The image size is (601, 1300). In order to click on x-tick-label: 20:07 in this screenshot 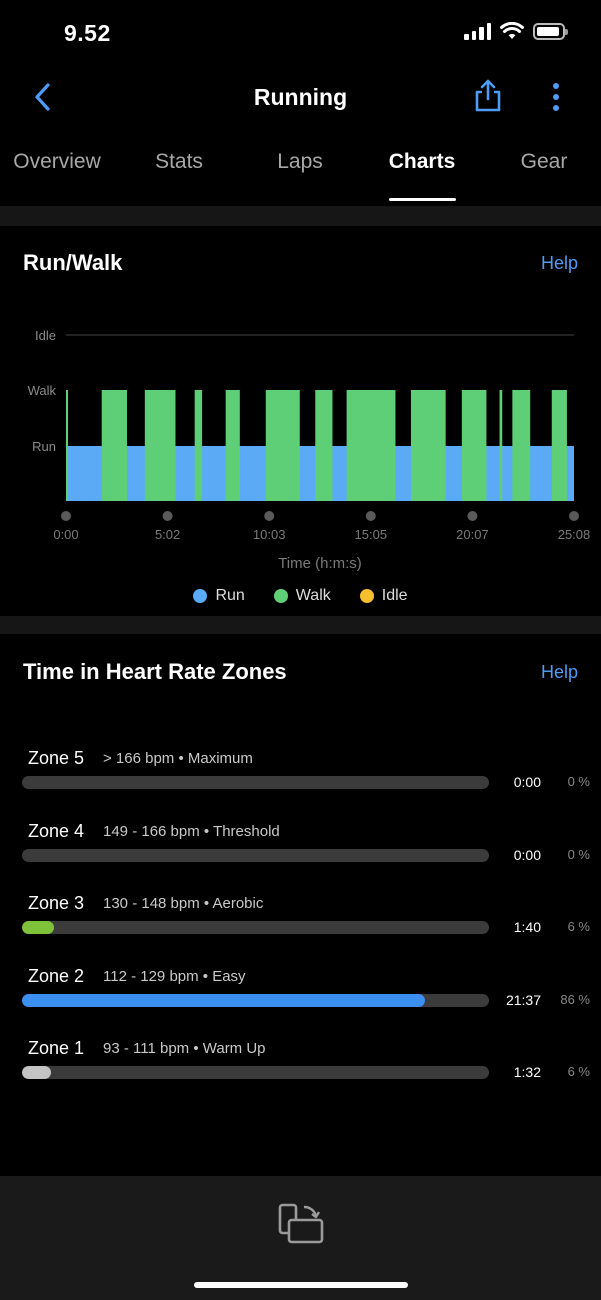, I will do `click(472, 534)`.